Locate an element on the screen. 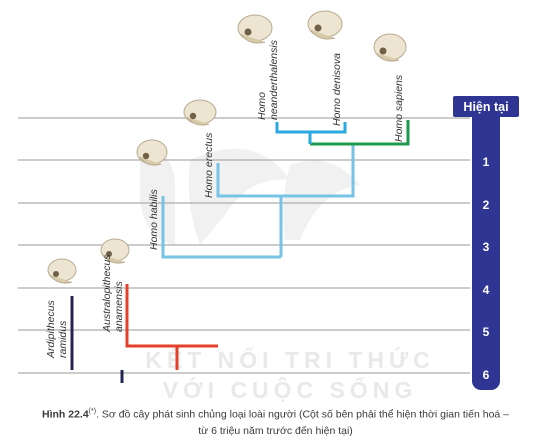 Image resolution: width=551 pixels, height=443 pixels. label-homo-habilis: Homo habilis is located at coordinates (154, 219).